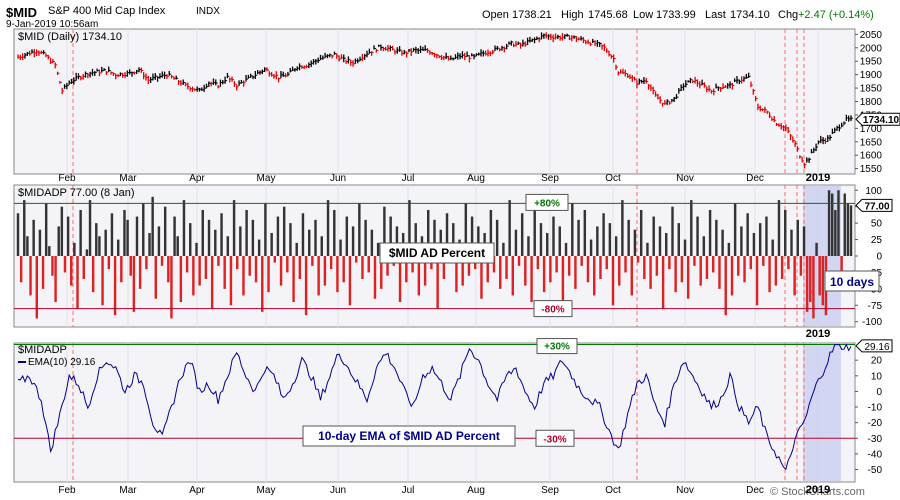 Image resolution: width=900 pixels, height=500 pixels. What do you see at coordinates (408, 178) in the screenshot?
I see `x-tick-label: Jul` at bounding box center [408, 178].